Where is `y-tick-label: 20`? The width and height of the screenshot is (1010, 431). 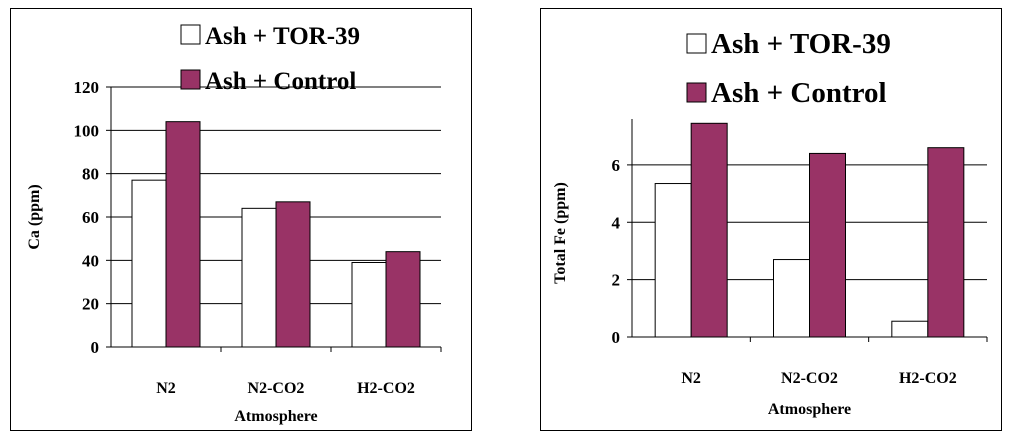 y-tick-label: 20 is located at coordinates (90, 304).